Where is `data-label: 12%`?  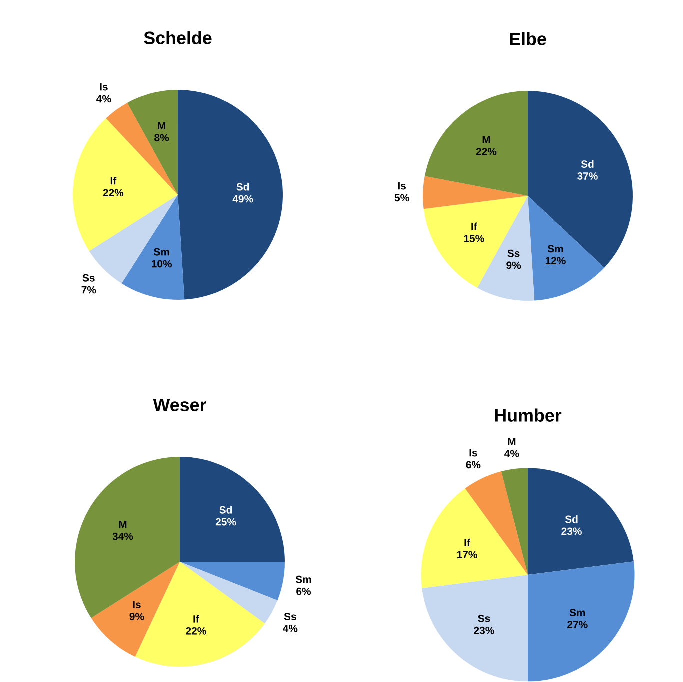
data-label: 12% is located at coordinates (556, 261).